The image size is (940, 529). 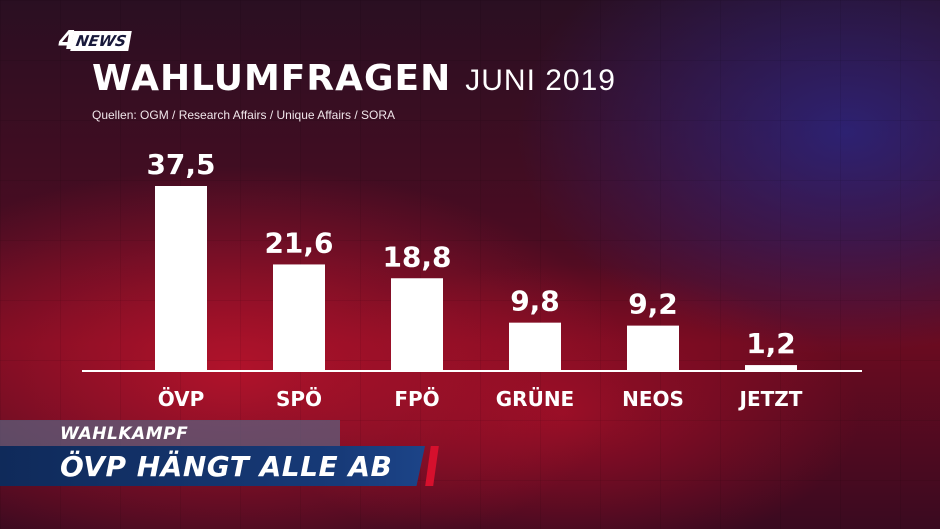 What do you see at coordinates (770, 399) in the screenshot?
I see `category-label-jetzt: JETZT` at bounding box center [770, 399].